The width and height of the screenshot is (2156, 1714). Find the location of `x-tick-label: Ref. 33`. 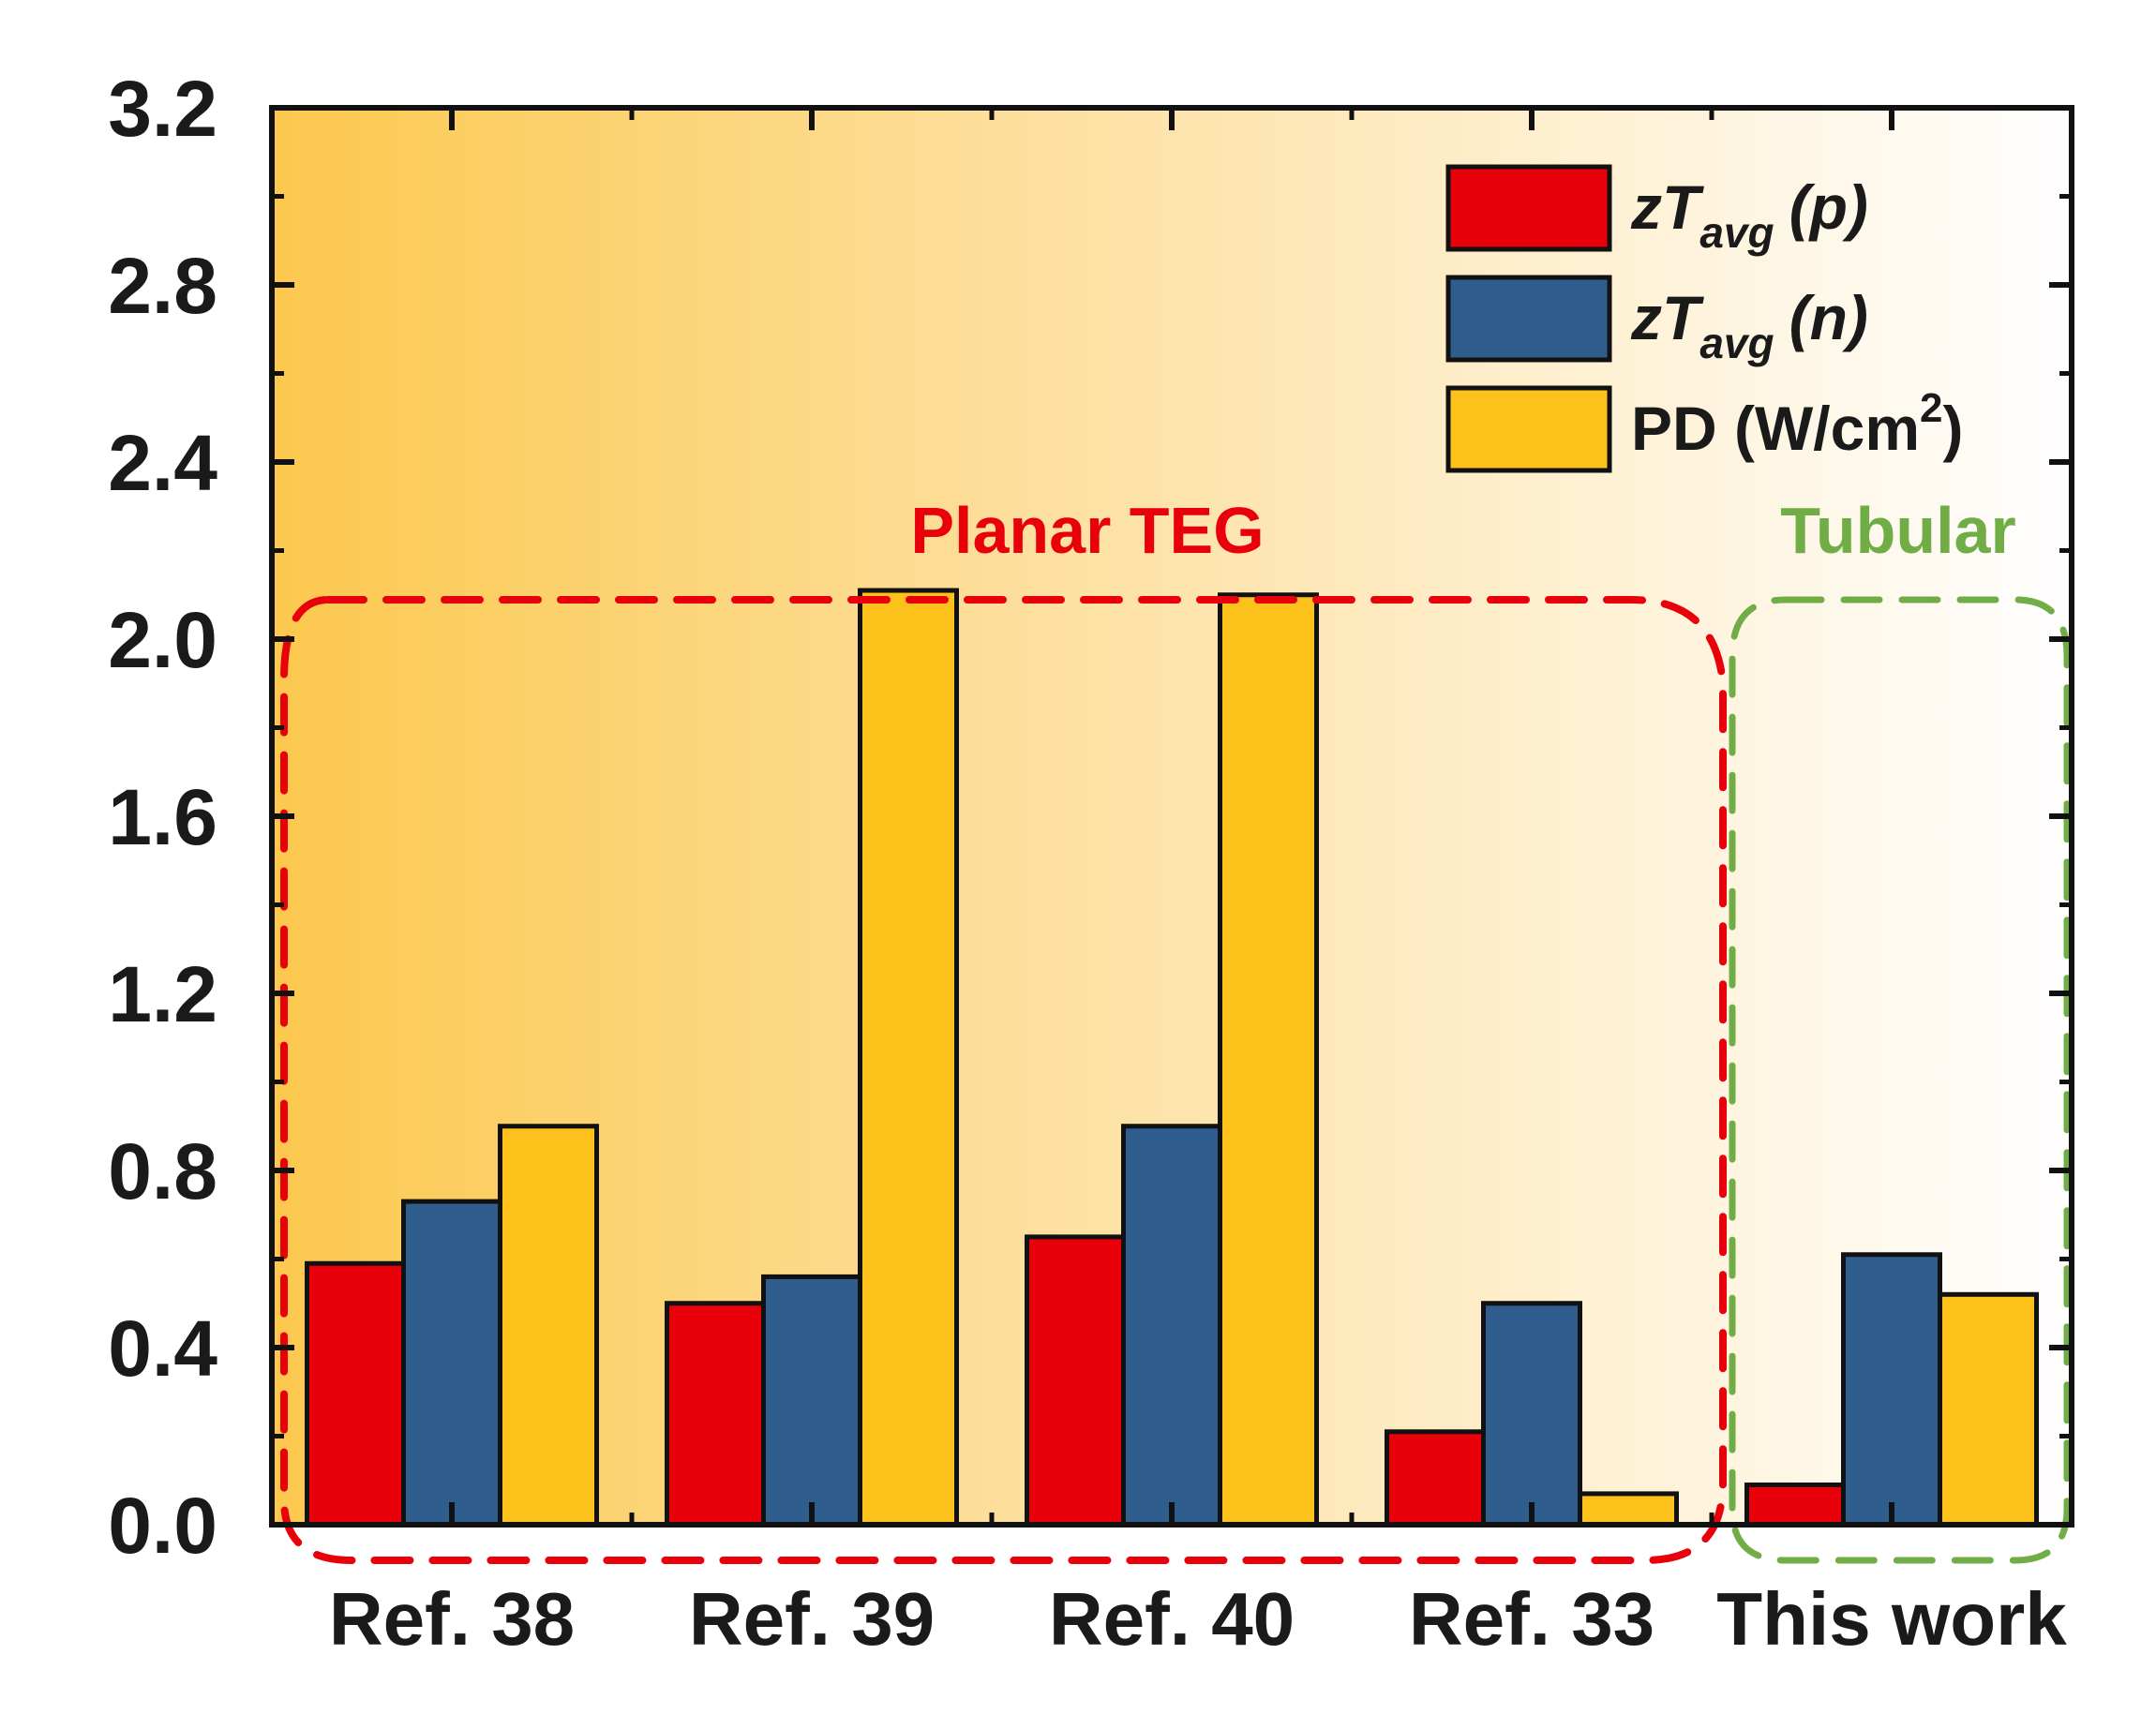

x-tick-label: Ref. 33 is located at coordinates (1532, 1619).